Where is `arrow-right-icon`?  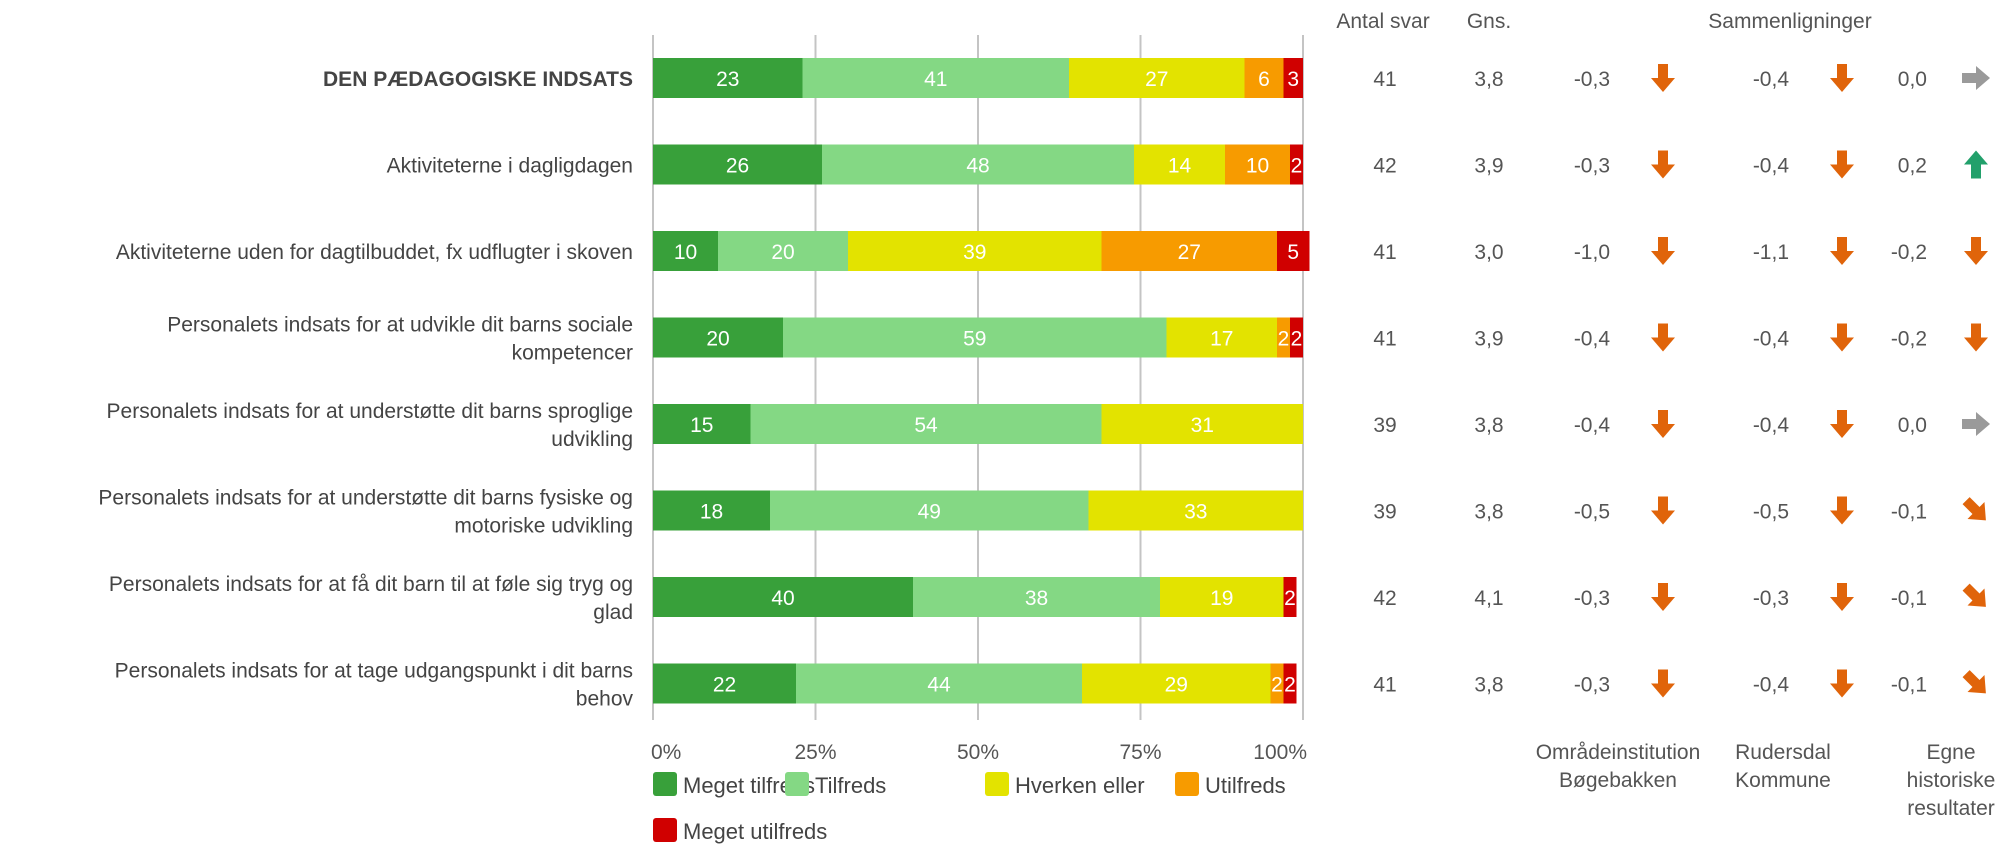 arrow-right-icon is located at coordinates (1976, 78).